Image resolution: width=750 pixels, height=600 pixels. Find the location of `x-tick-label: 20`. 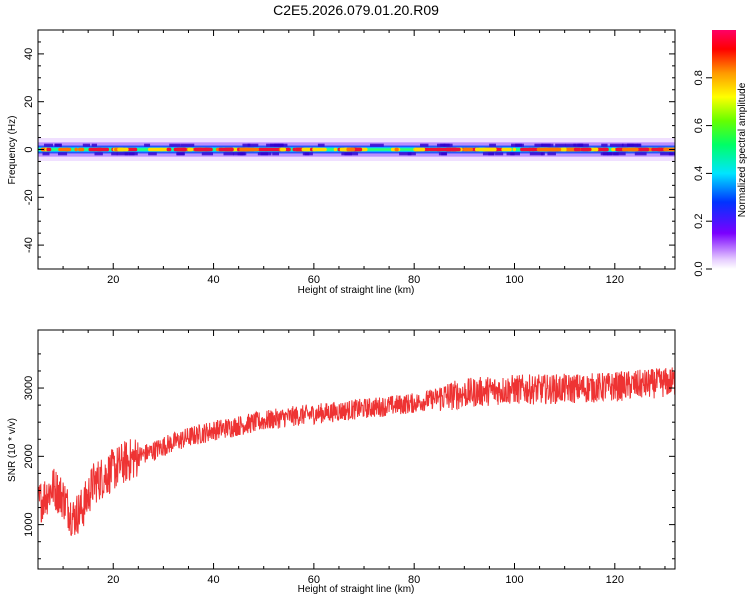

x-tick-label: 20 is located at coordinates (113, 580).